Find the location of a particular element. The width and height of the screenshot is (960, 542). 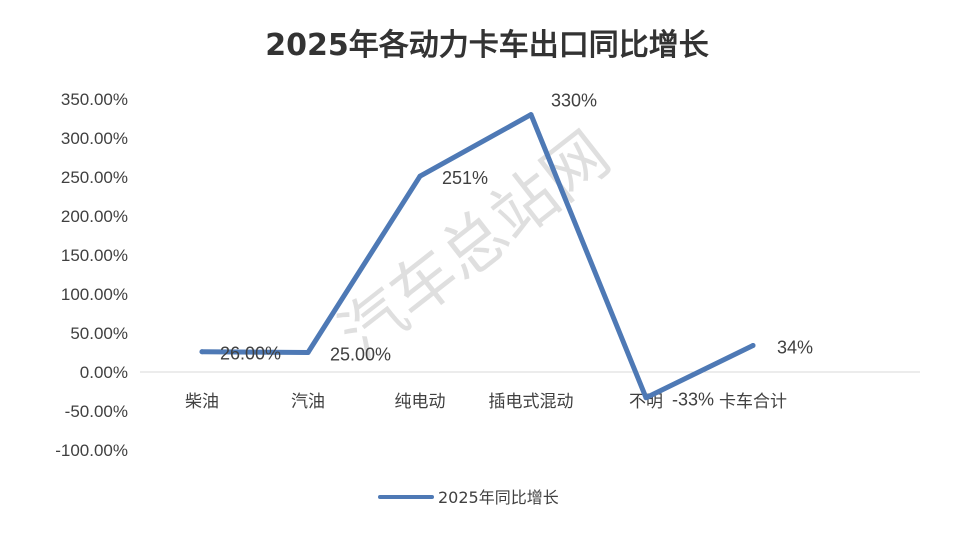

y-tick-label: -100.00% is located at coordinates (91, 450).